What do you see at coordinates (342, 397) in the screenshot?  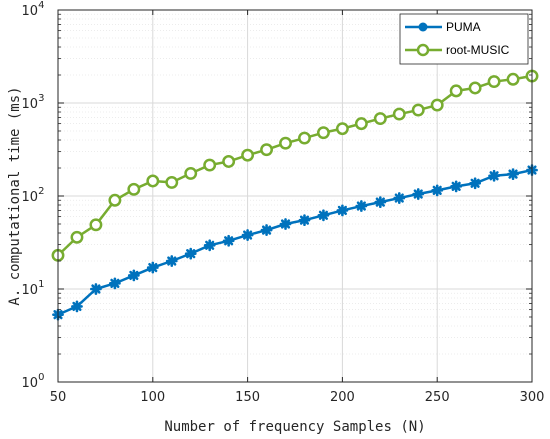 I see `x-tick-label: 200` at bounding box center [342, 397].